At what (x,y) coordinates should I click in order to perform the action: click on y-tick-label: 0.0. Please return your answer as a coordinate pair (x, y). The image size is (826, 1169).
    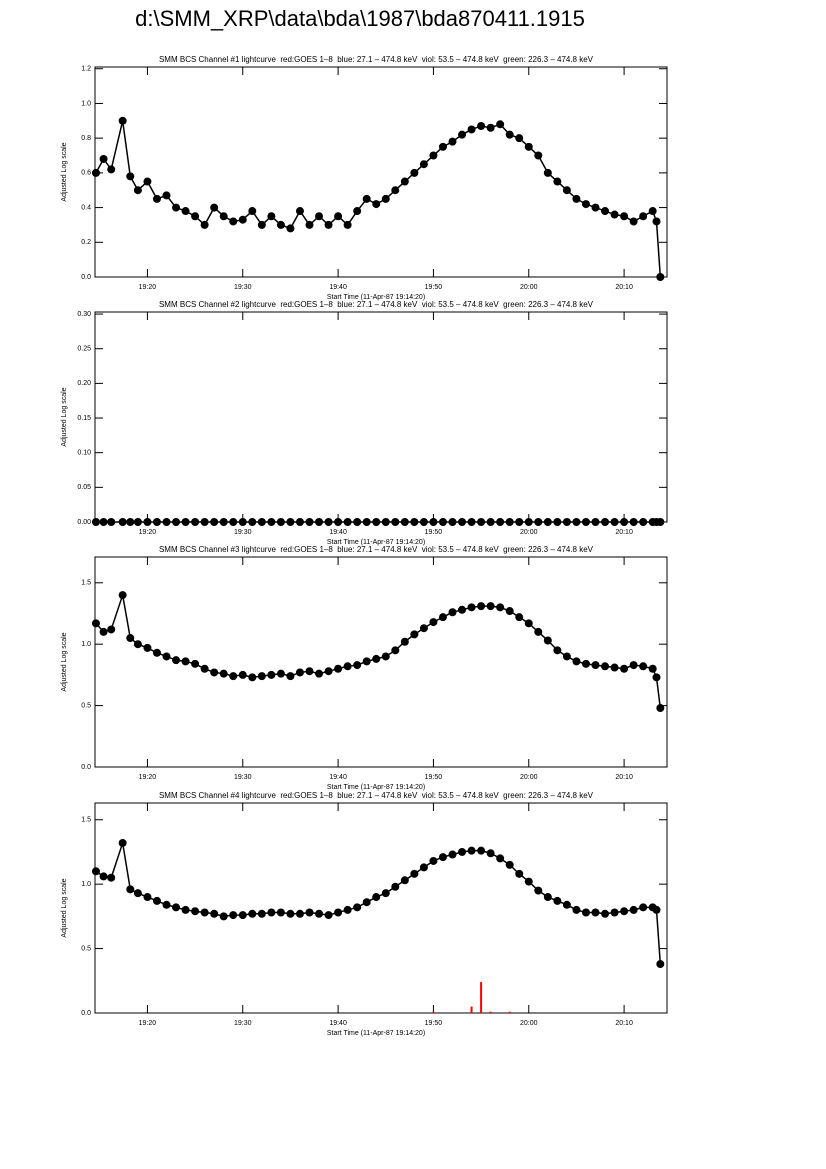
    Looking at the image, I should click on (86, 1013).